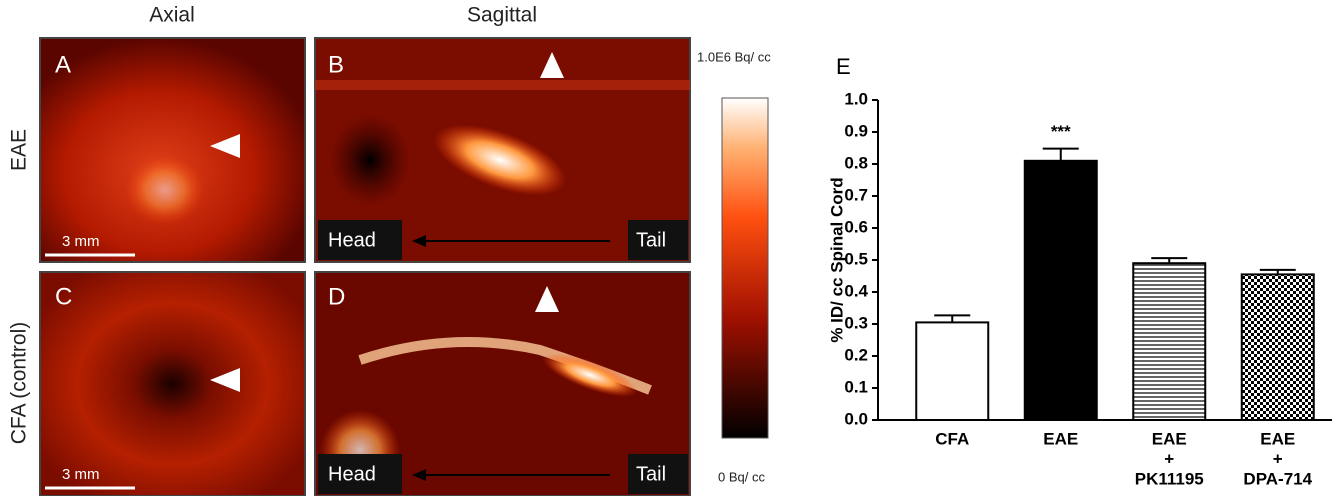 The height and width of the screenshot is (496, 1336). I want to click on colorbar, so click(745, 268).